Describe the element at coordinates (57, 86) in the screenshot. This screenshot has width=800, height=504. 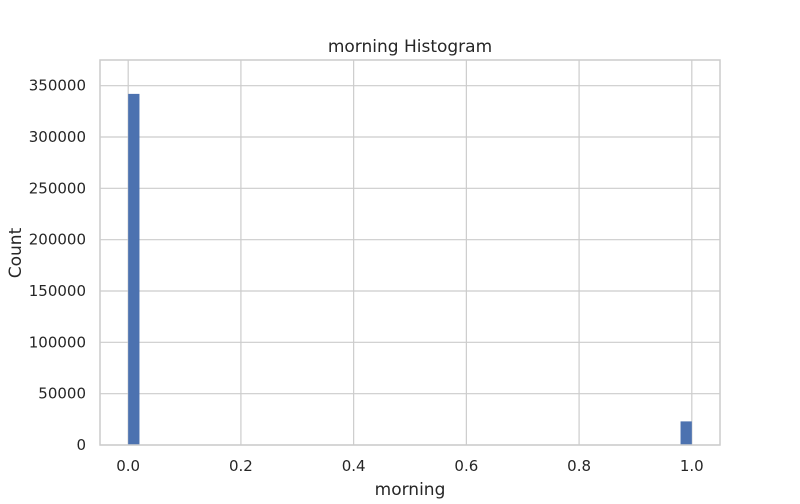
I see `y-tick-label: 350000` at that location.